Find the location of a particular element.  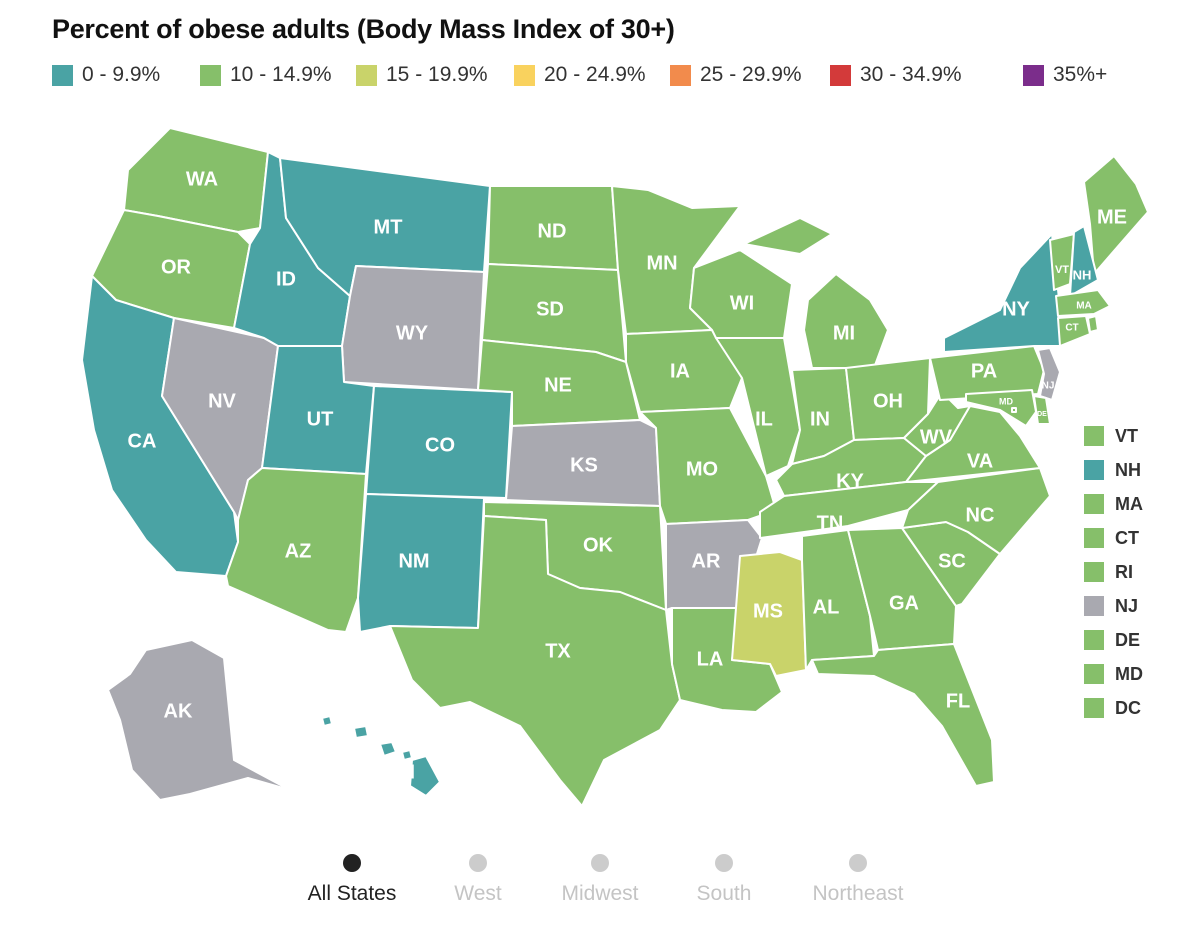

state-label-ak: AK is located at coordinates (178, 711).